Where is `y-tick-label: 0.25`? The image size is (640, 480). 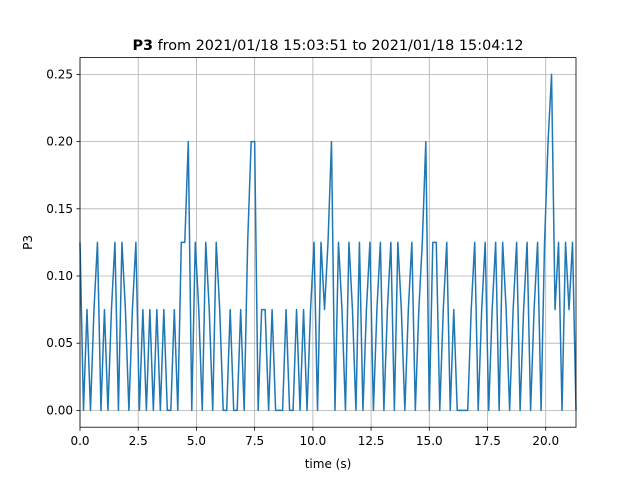 y-tick-label: 0.25 is located at coordinates (59, 74).